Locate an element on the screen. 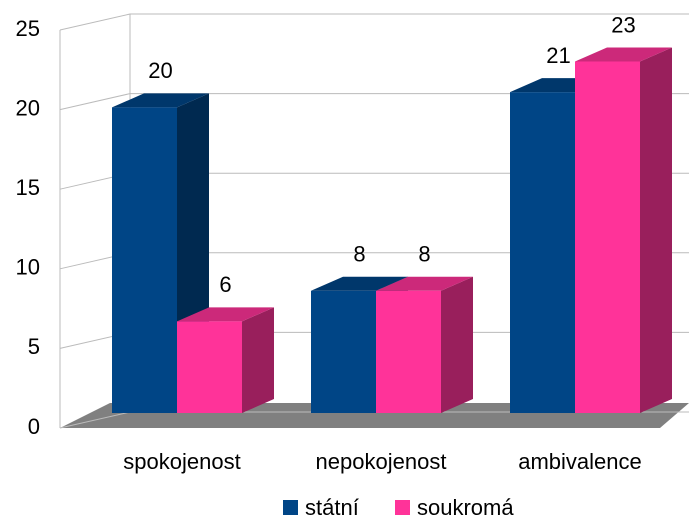 This screenshot has height=525, width=689. data-label: 20 is located at coordinates (160, 70).